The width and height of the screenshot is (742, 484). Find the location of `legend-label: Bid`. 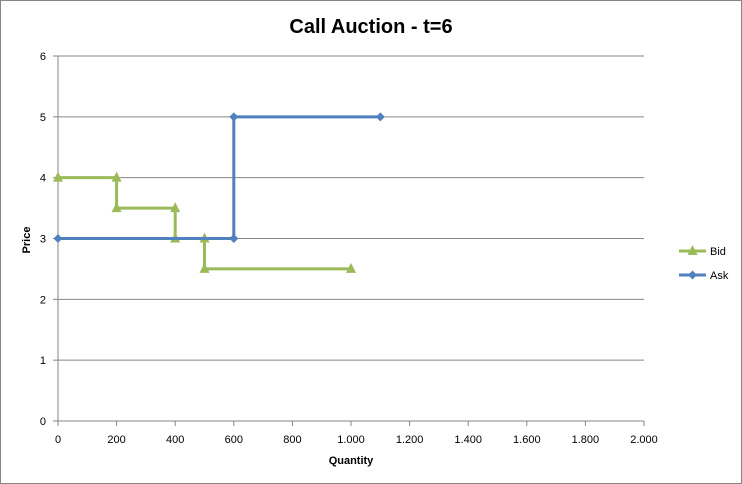

legend-label: Bid is located at coordinates (718, 252).